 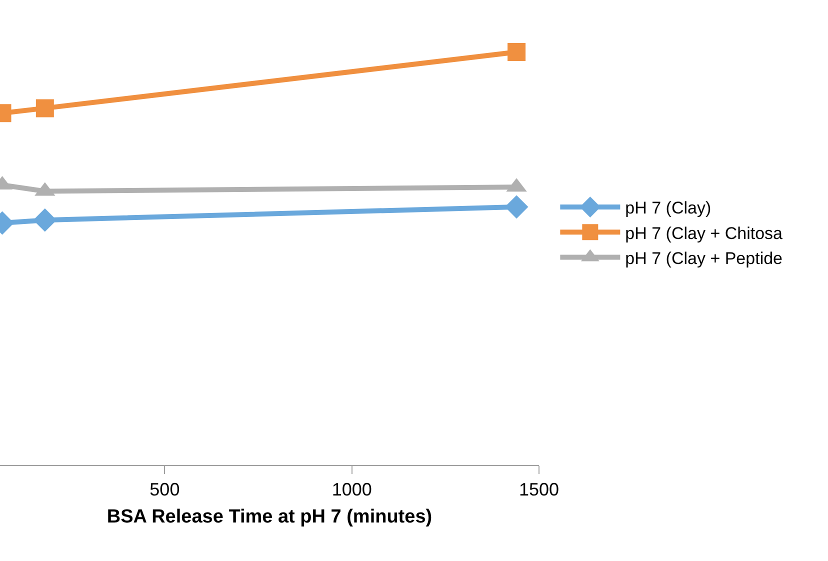 What do you see at coordinates (668, 208) in the screenshot?
I see `legend-label: pH 7 (Clay)` at bounding box center [668, 208].